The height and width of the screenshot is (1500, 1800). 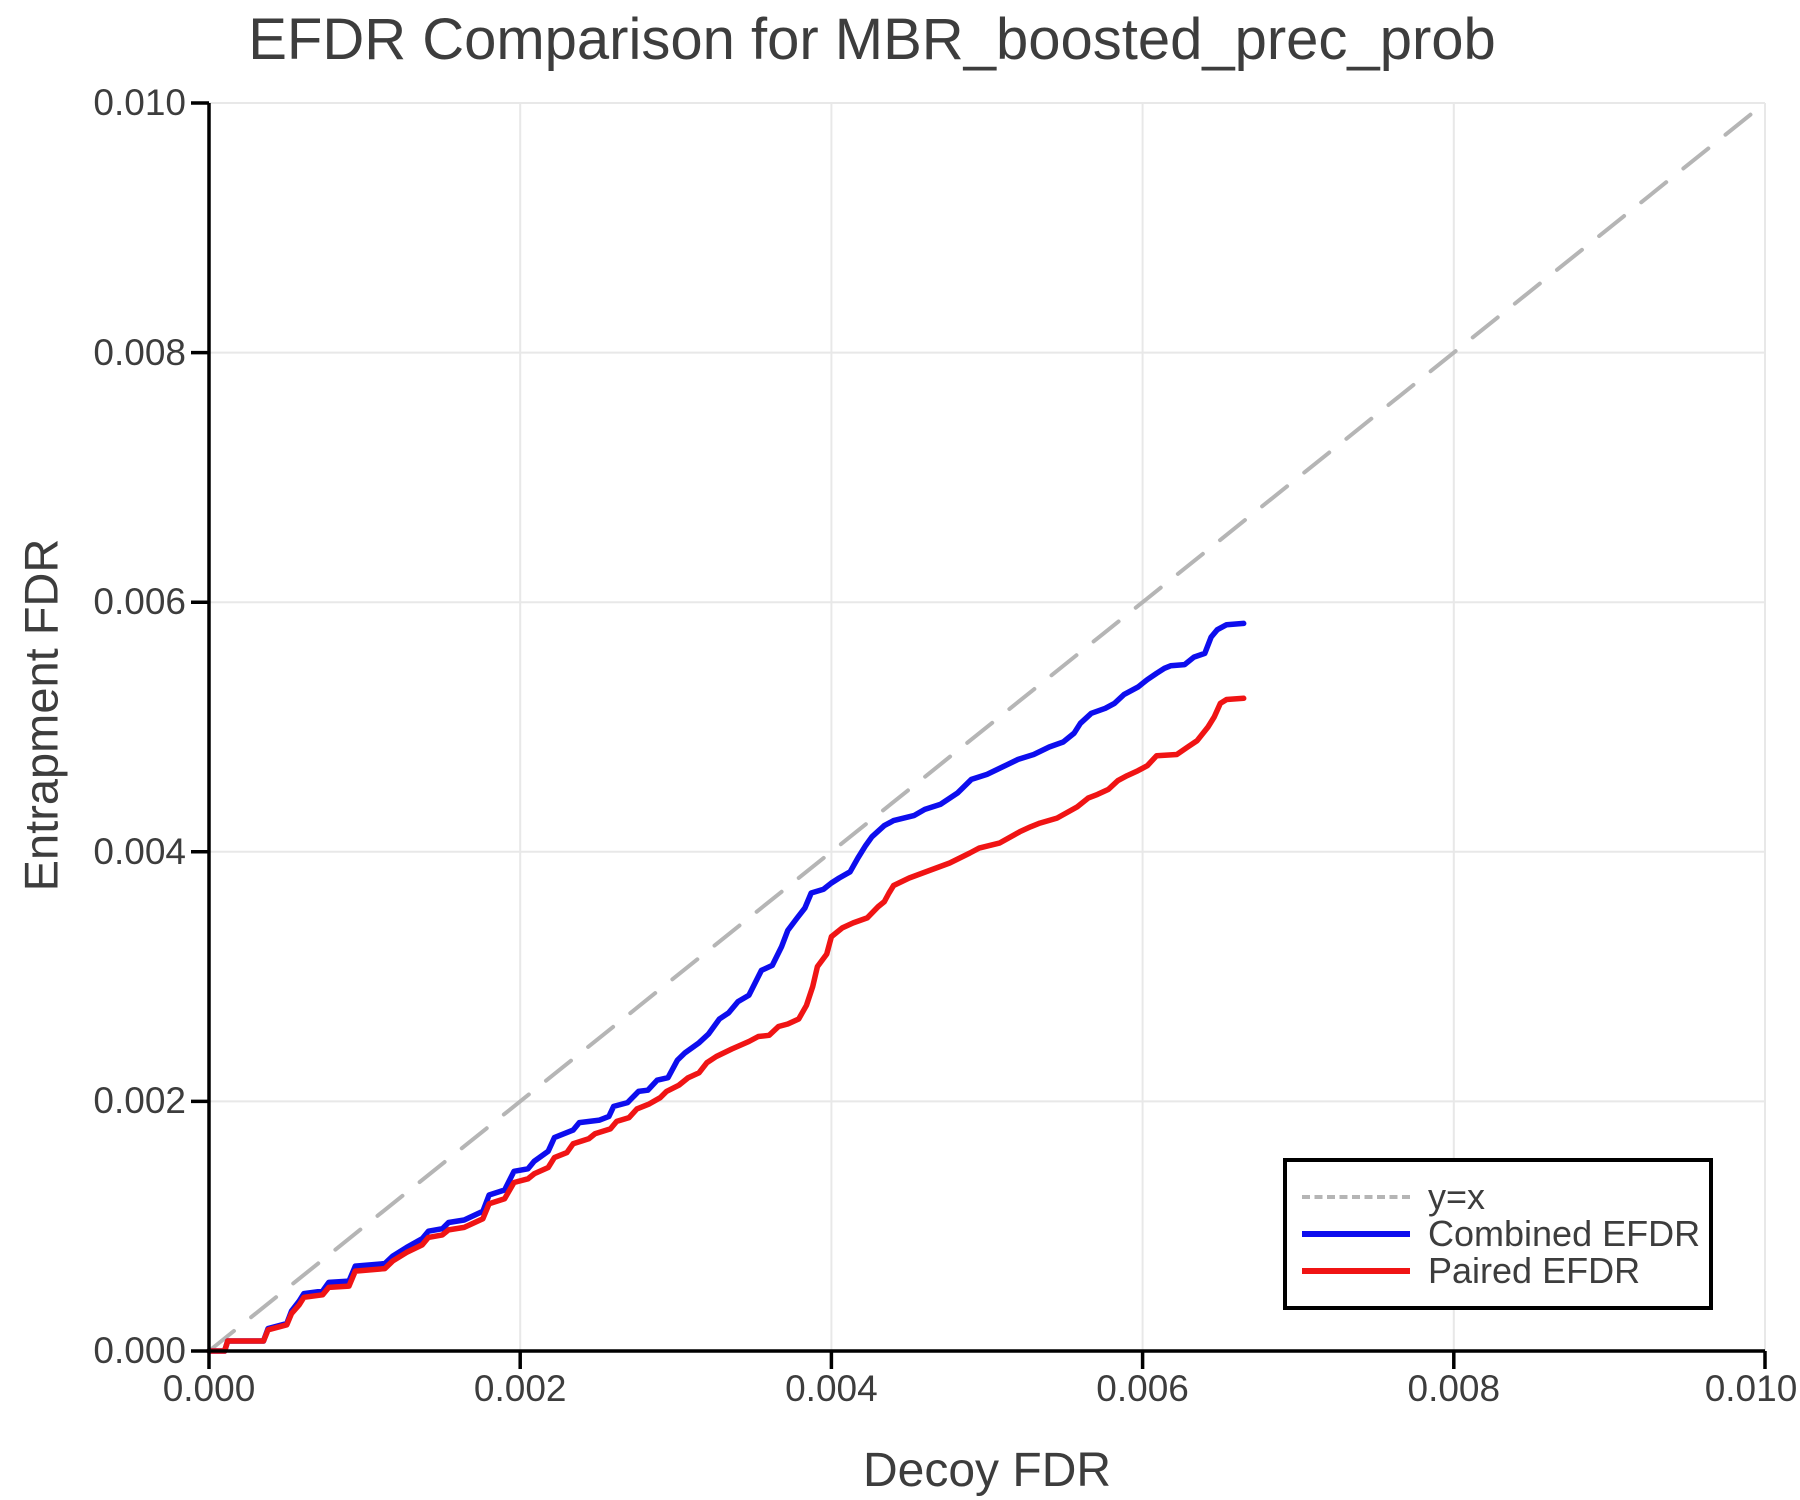 What do you see at coordinates (1142, 1388) in the screenshot?
I see `x-tick-label: 0.006` at bounding box center [1142, 1388].